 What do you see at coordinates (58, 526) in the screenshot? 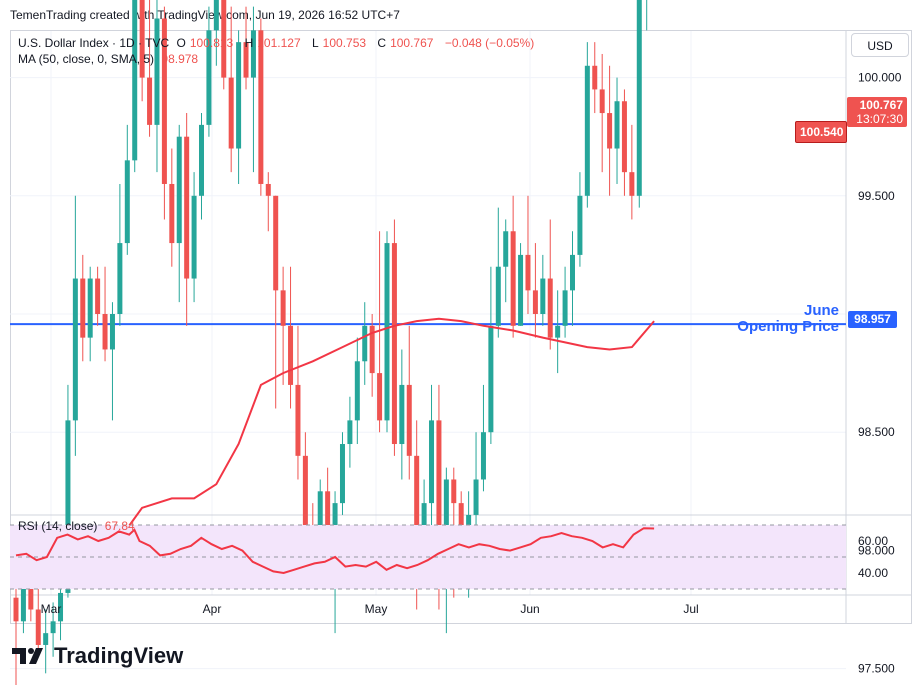
I see `rsi-label: RSI (14, close)` at bounding box center [58, 526].